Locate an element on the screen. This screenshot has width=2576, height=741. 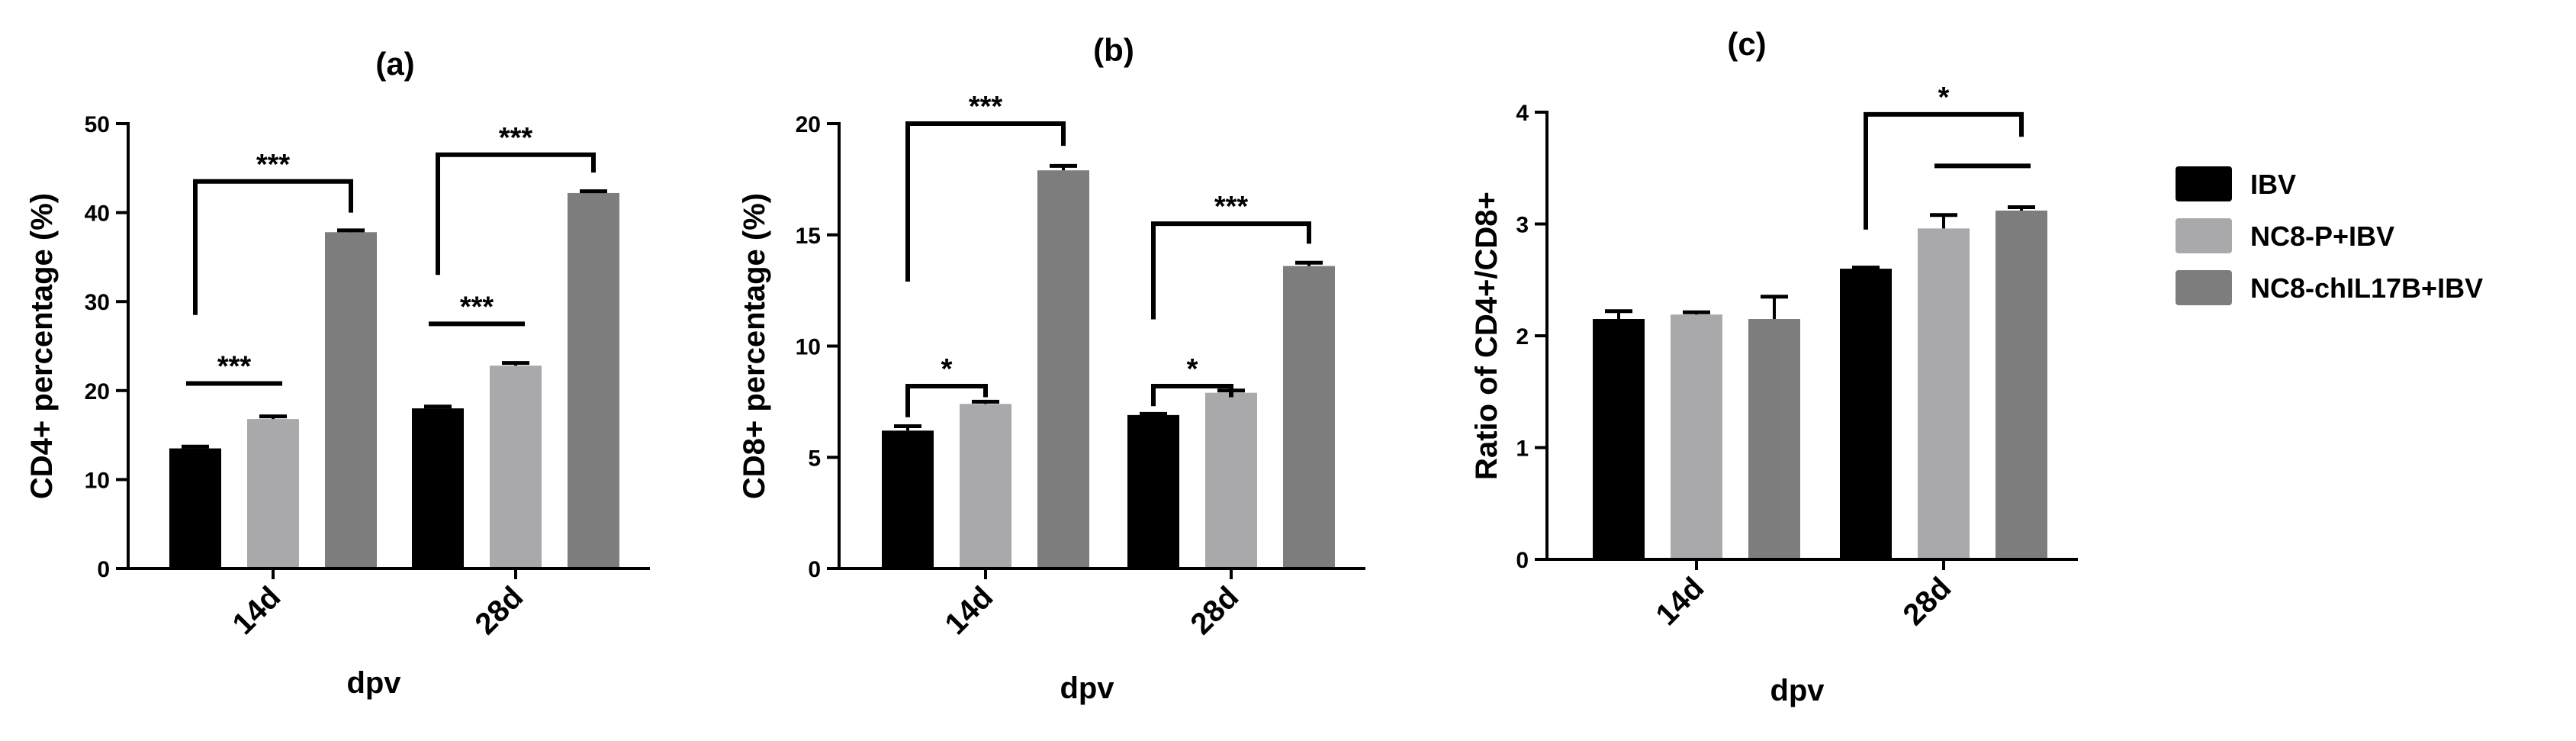
panel-title: (c) is located at coordinates (1747, 44).